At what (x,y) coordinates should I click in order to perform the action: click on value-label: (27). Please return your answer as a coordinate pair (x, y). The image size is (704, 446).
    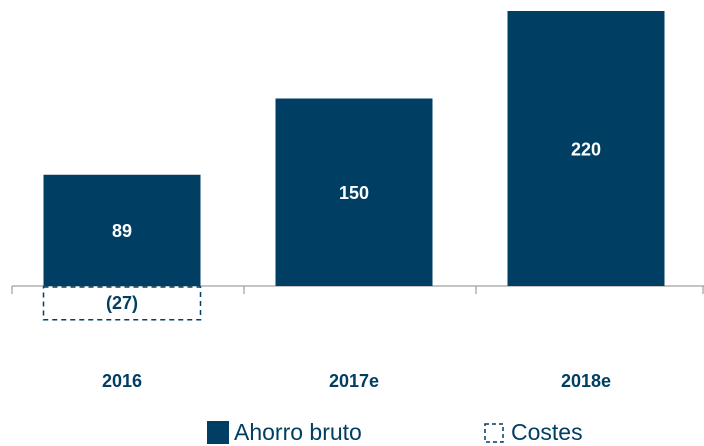
    Looking at the image, I should click on (122, 303).